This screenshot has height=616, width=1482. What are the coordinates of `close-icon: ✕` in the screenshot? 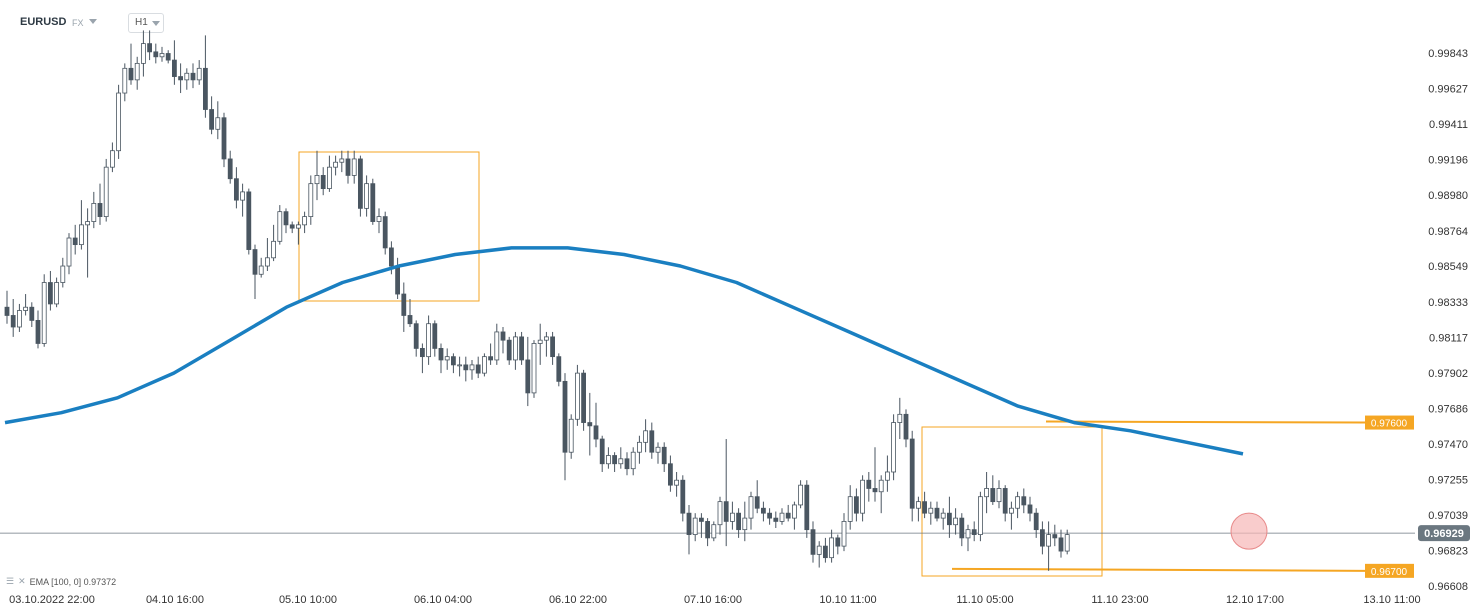 It's located at (22, 581).